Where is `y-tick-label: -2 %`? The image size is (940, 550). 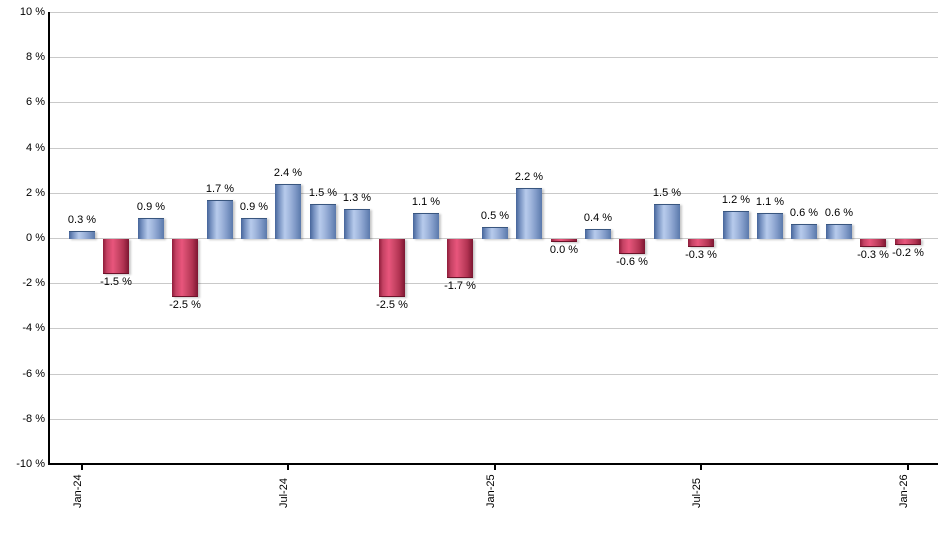
y-tick-label: -2 % is located at coordinates (33, 283).